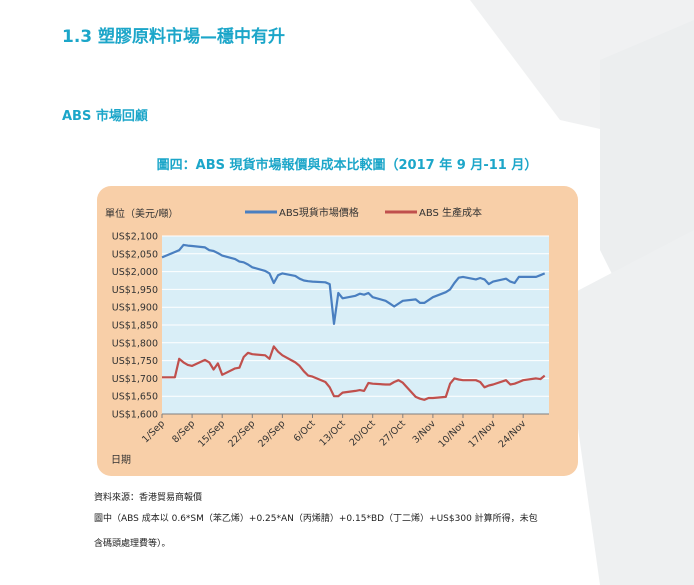  What do you see at coordinates (135, 237) in the screenshot?
I see `y-tick-label: US$2,100` at bounding box center [135, 237].